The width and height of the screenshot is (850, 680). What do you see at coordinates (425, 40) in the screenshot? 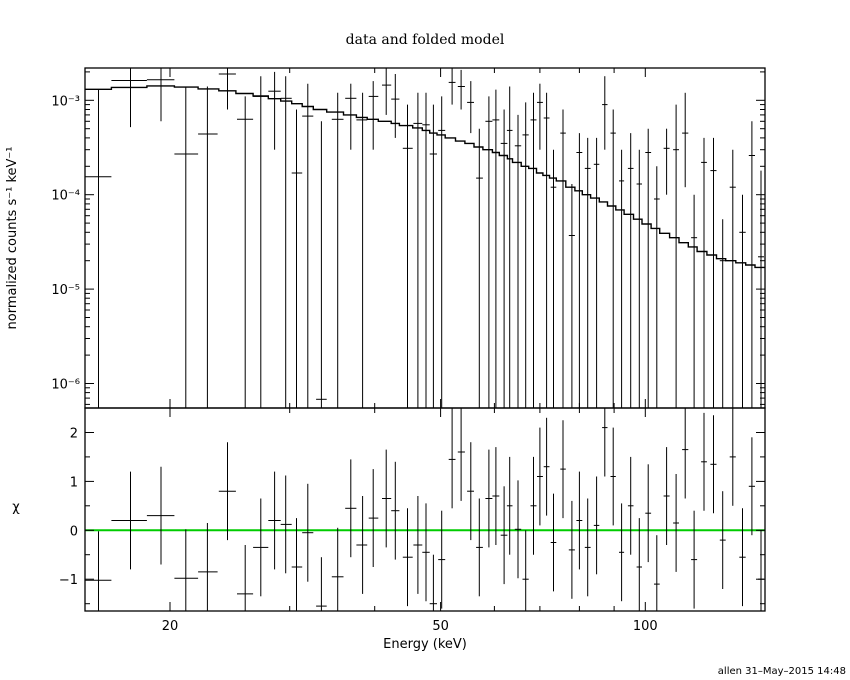
I see `chart-title: data and folded model` at bounding box center [425, 40].